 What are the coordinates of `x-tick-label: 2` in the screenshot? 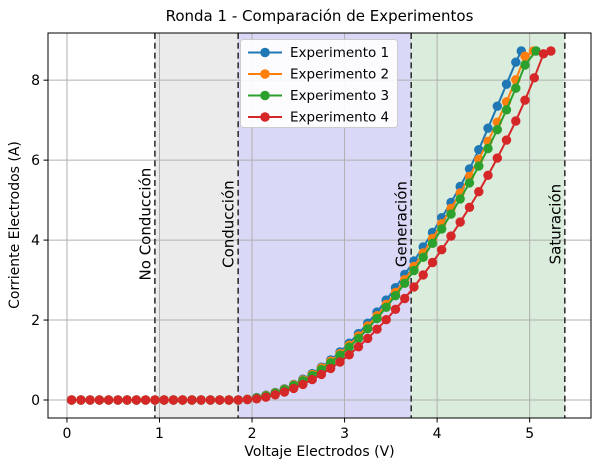 It's located at (252, 434).